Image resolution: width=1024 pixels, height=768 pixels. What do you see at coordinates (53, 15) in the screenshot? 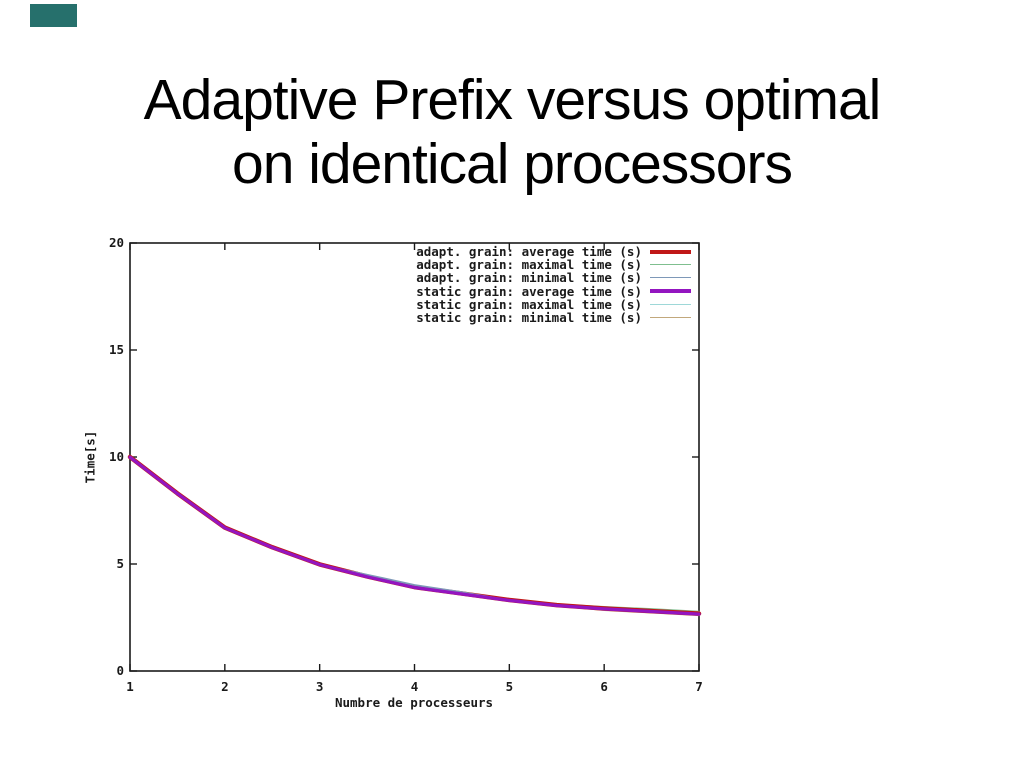
I see `corner-accent-mark` at bounding box center [53, 15].